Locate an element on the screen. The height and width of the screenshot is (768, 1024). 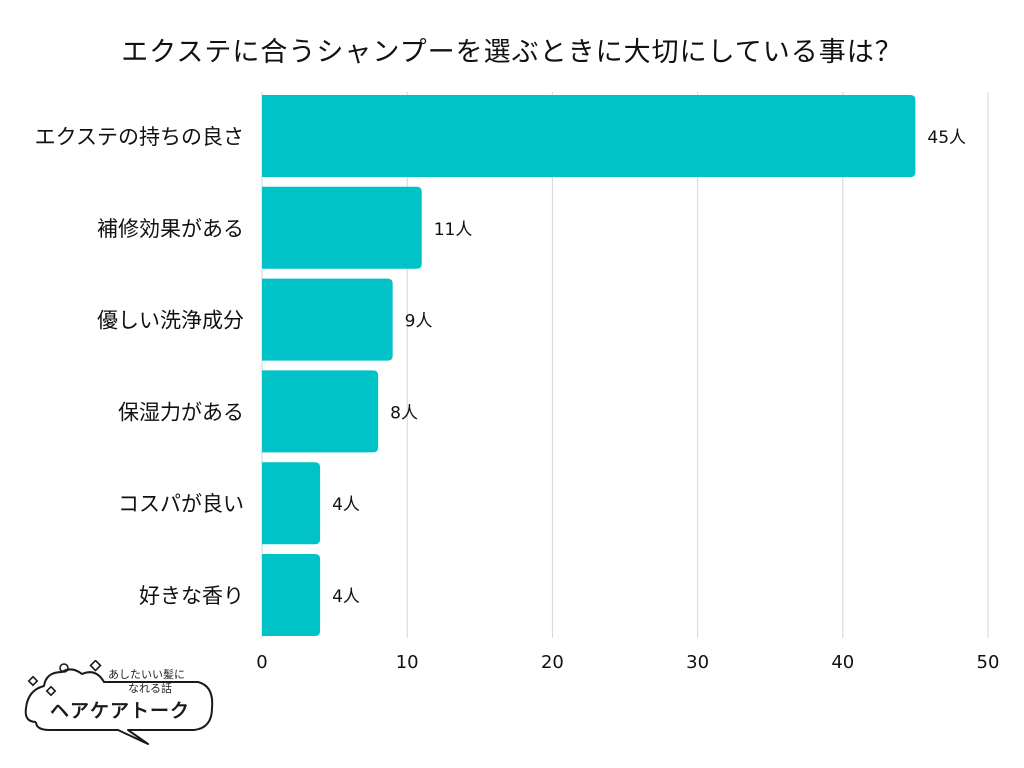
brand-logo: あしたいい髪に なれる話 ヘアケアトーク is located at coordinates (122, 705).